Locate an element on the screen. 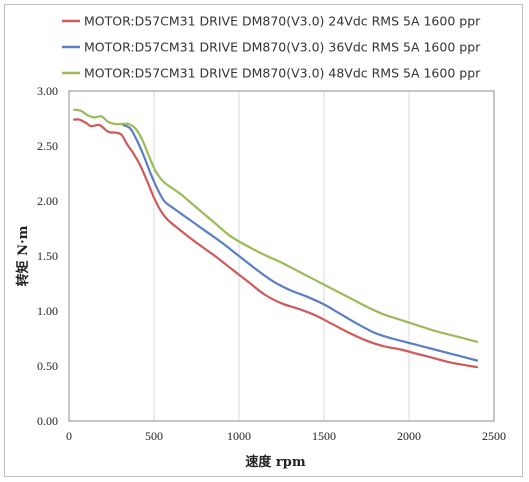 The height and width of the screenshot is (482, 529). y-axis-label: 转矩 N·m is located at coordinates (23, 255).